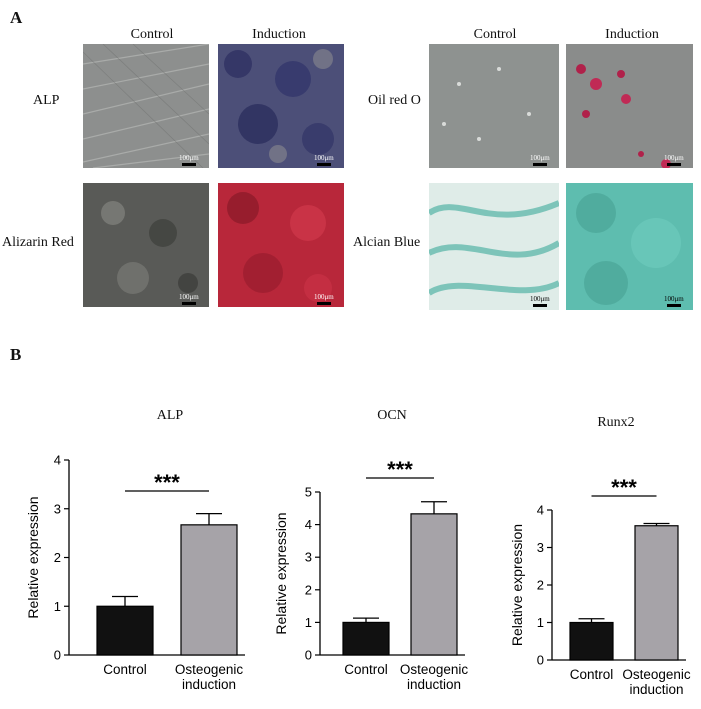 This screenshot has width=701, height=709. What do you see at coordinates (494, 106) in the screenshot?
I see `oil-red-control-micrograph` at bounding box center [494, 106].